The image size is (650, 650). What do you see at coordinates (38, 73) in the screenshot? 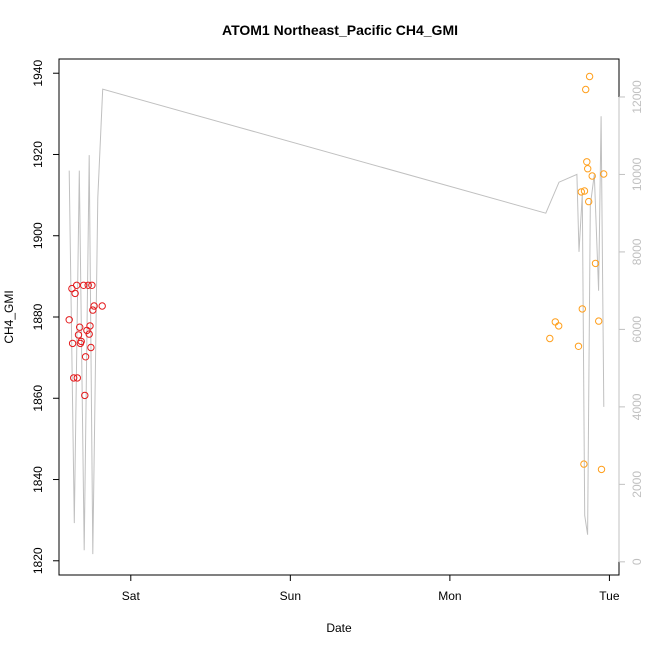
I see `y-tick-label-left: 1940` at bounding box center [38, 73].